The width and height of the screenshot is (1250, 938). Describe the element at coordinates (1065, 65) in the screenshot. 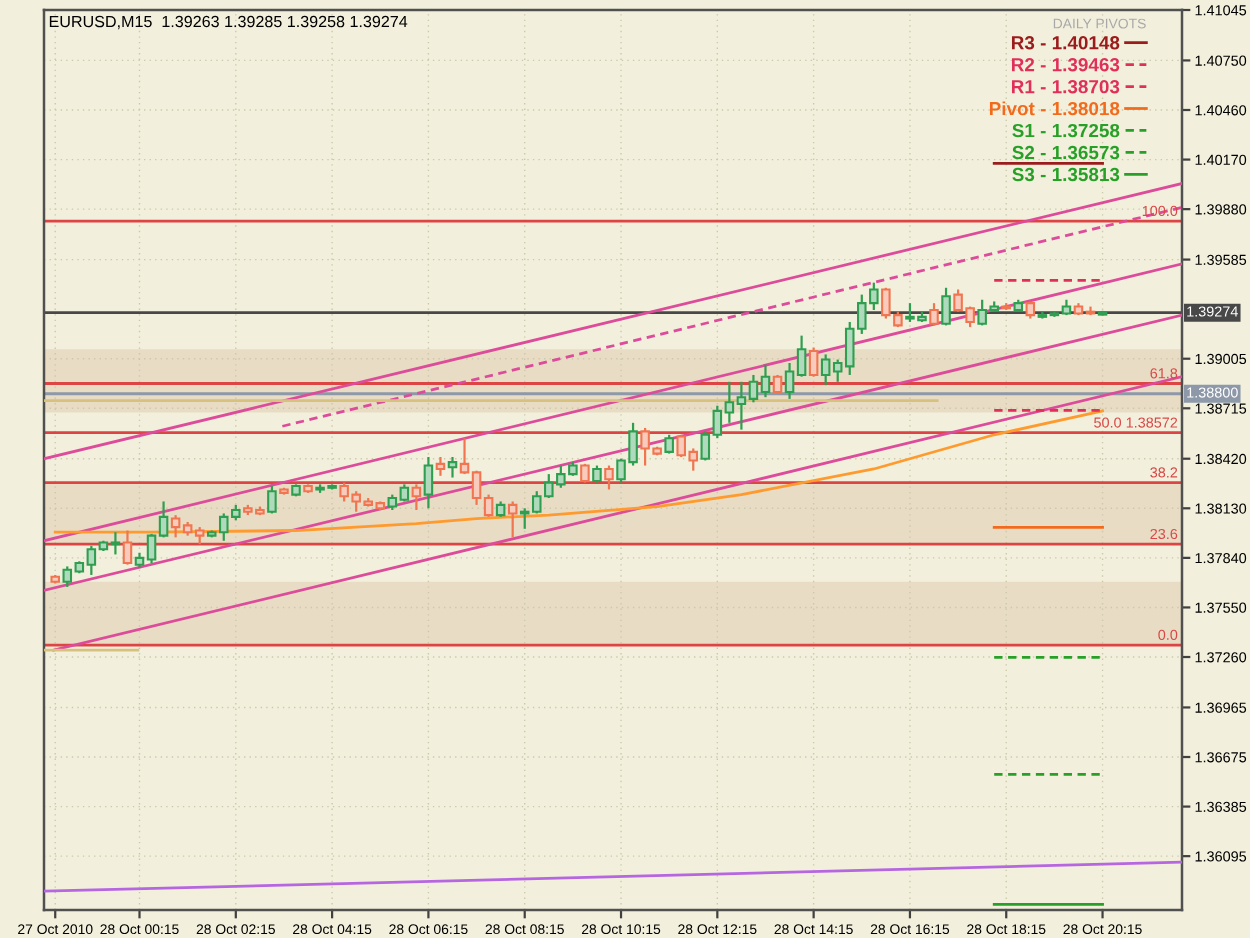

I see `legend-label: R2 - 1.39463` at that location.